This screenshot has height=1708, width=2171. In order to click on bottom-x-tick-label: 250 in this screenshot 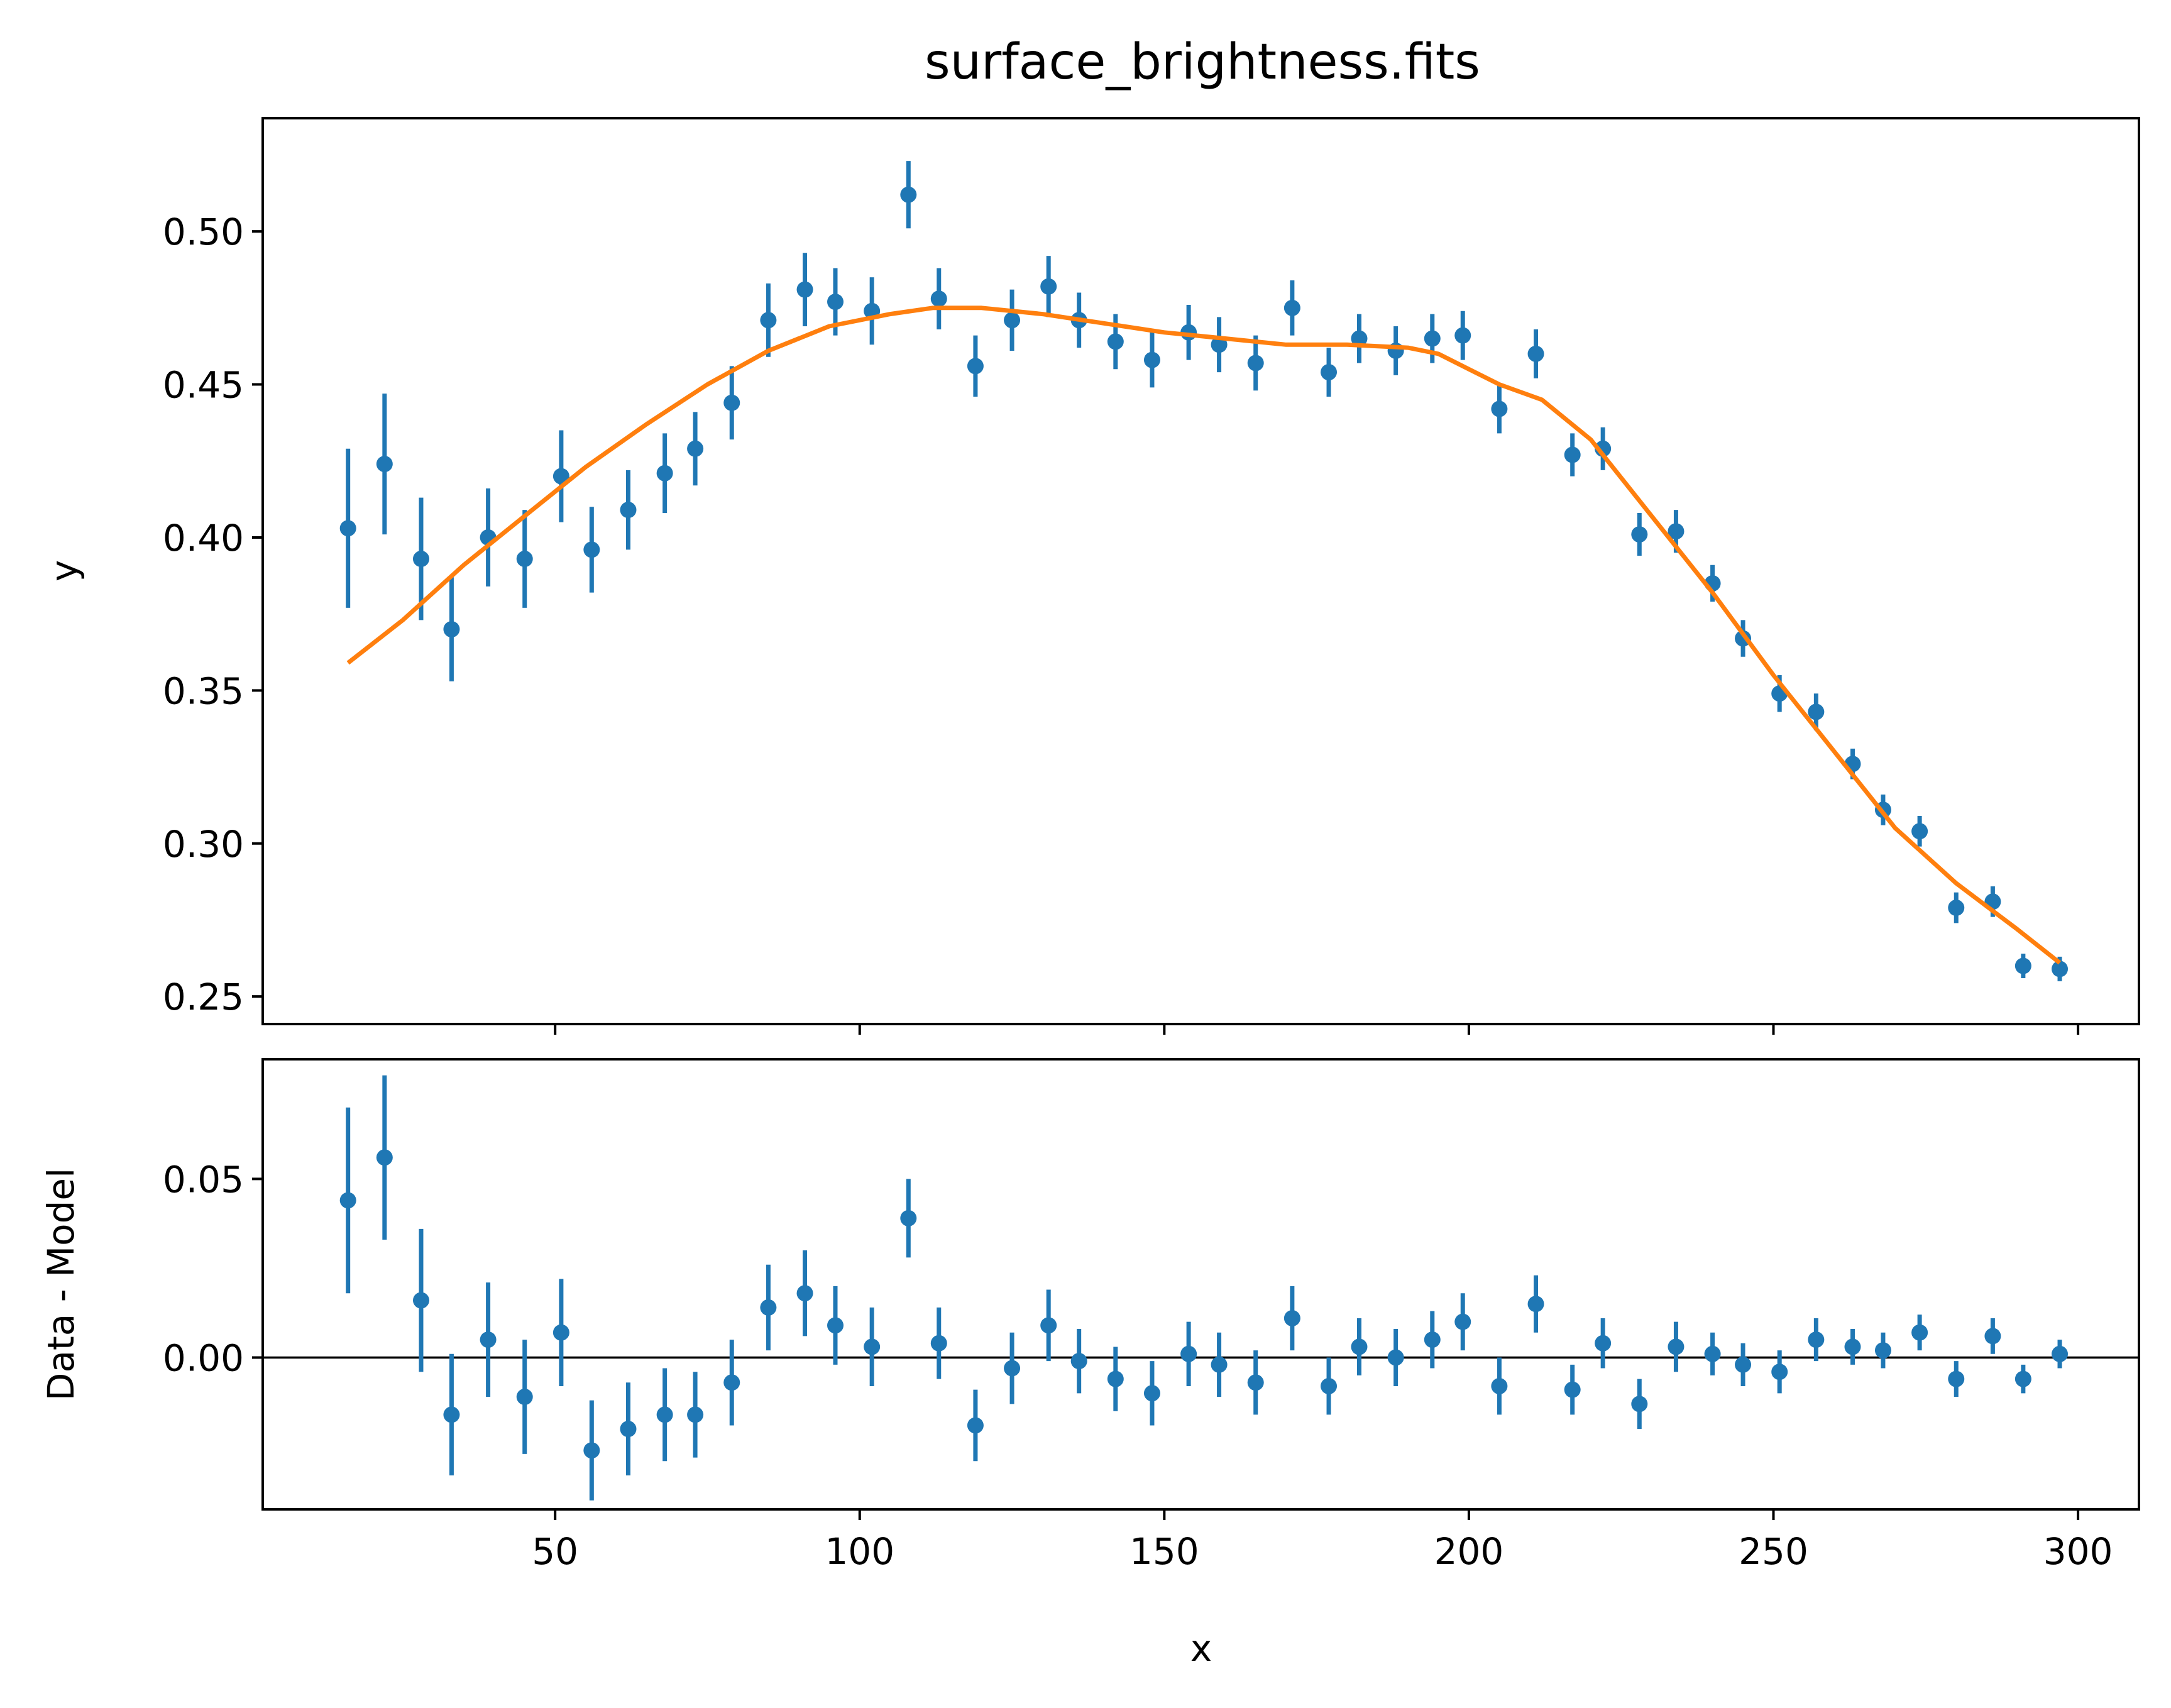, I will do `click(1773, 1551)`.